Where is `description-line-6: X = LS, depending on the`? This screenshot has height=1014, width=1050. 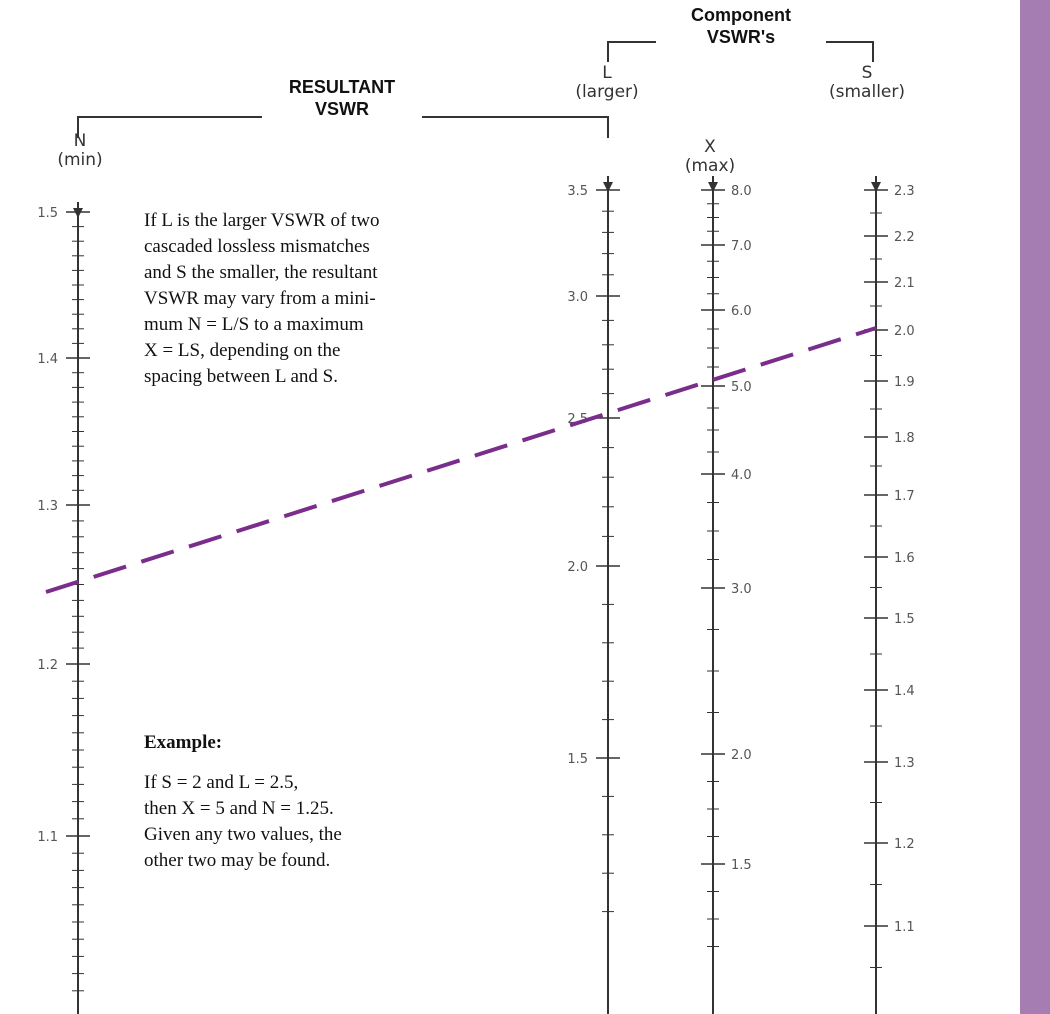
description-line-6: X = LS, depending on the is located at coordinates (242, 350).